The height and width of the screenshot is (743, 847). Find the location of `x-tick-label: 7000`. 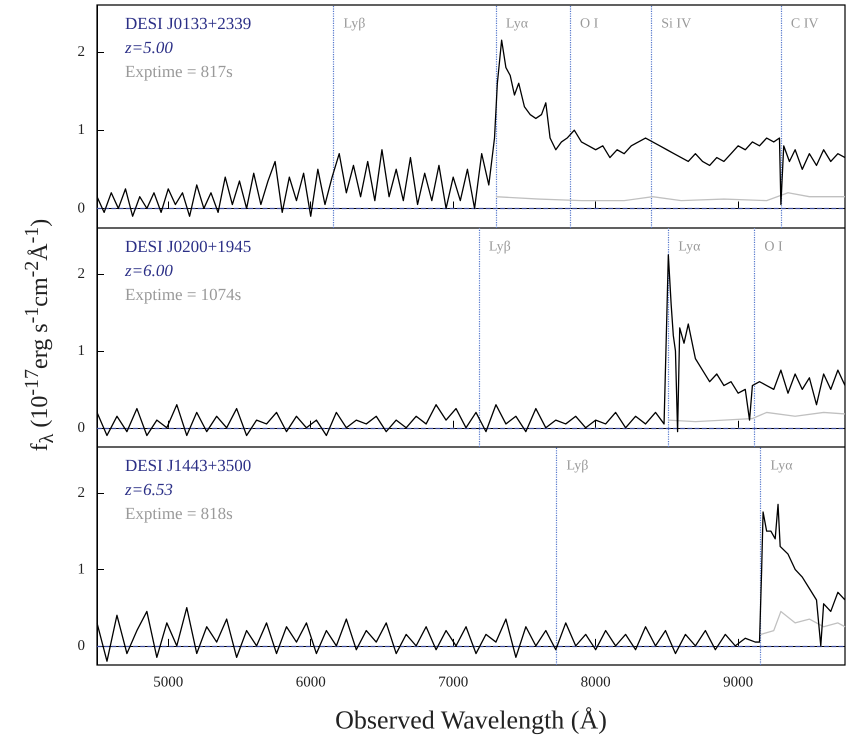

x-tick-label: 7000 is located at coordinates (453, 682).